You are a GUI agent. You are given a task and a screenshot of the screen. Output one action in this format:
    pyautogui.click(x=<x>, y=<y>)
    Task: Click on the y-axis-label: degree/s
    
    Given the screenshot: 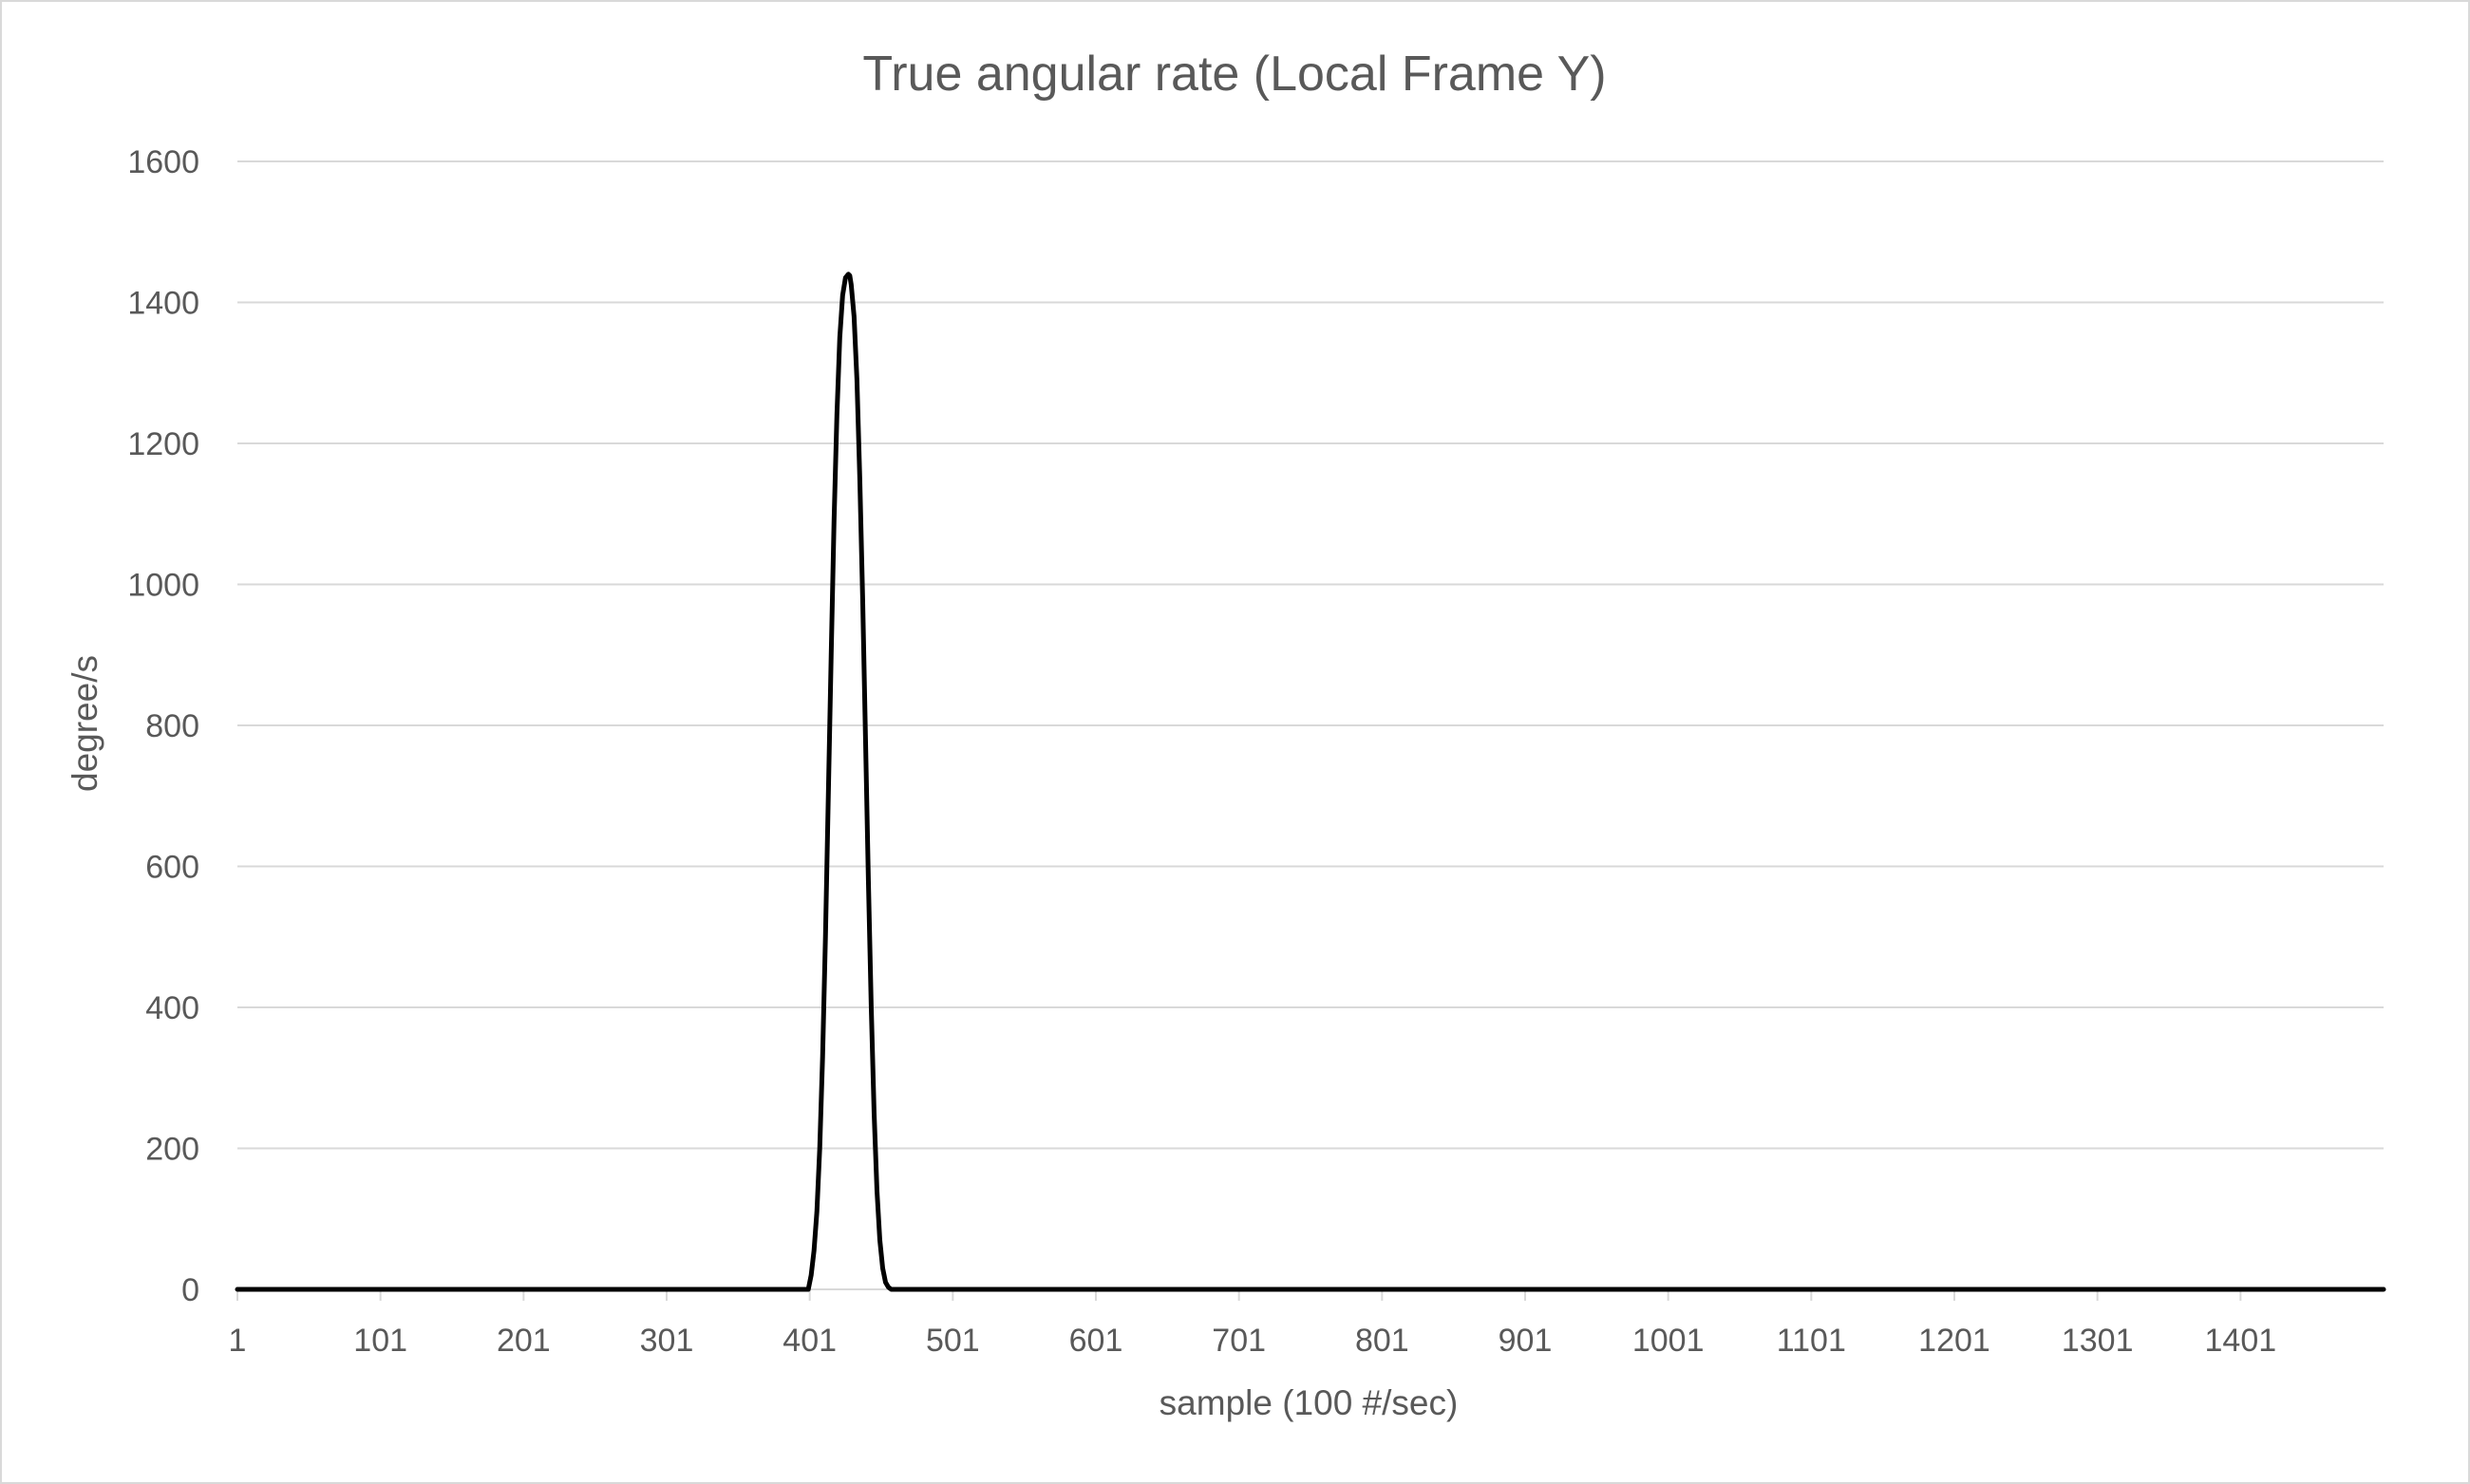 What is the action you would take?
    pyautogui.click(x=85, y=723)
    